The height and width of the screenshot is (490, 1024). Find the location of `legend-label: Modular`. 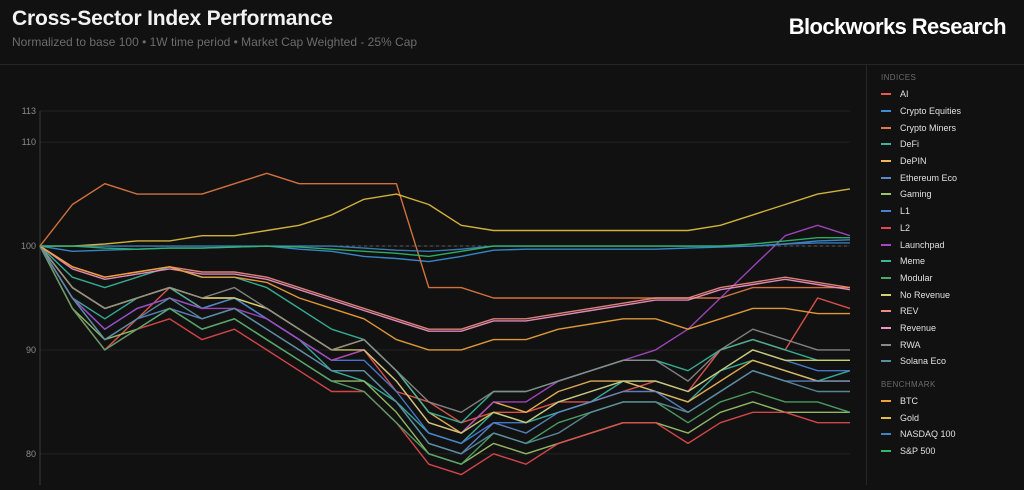

legend-label: Modular is located at coordinates (916, 277).